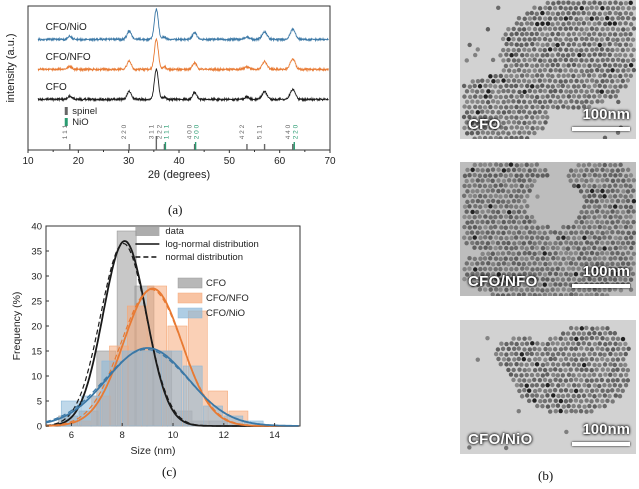 The height and width of the screenshot is (489, 639). Describe the element at coordinates (606, 114) in the screenshot. I see `scale-text-cfo: 100nm` at that location.